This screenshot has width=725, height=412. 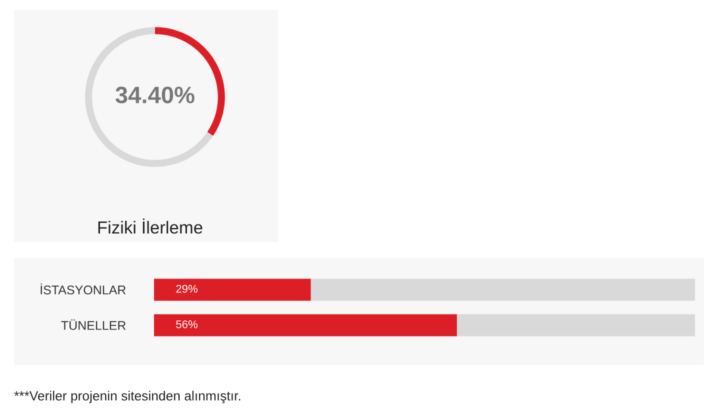 I want to click on donut-slice, so click(x=149, y=97).